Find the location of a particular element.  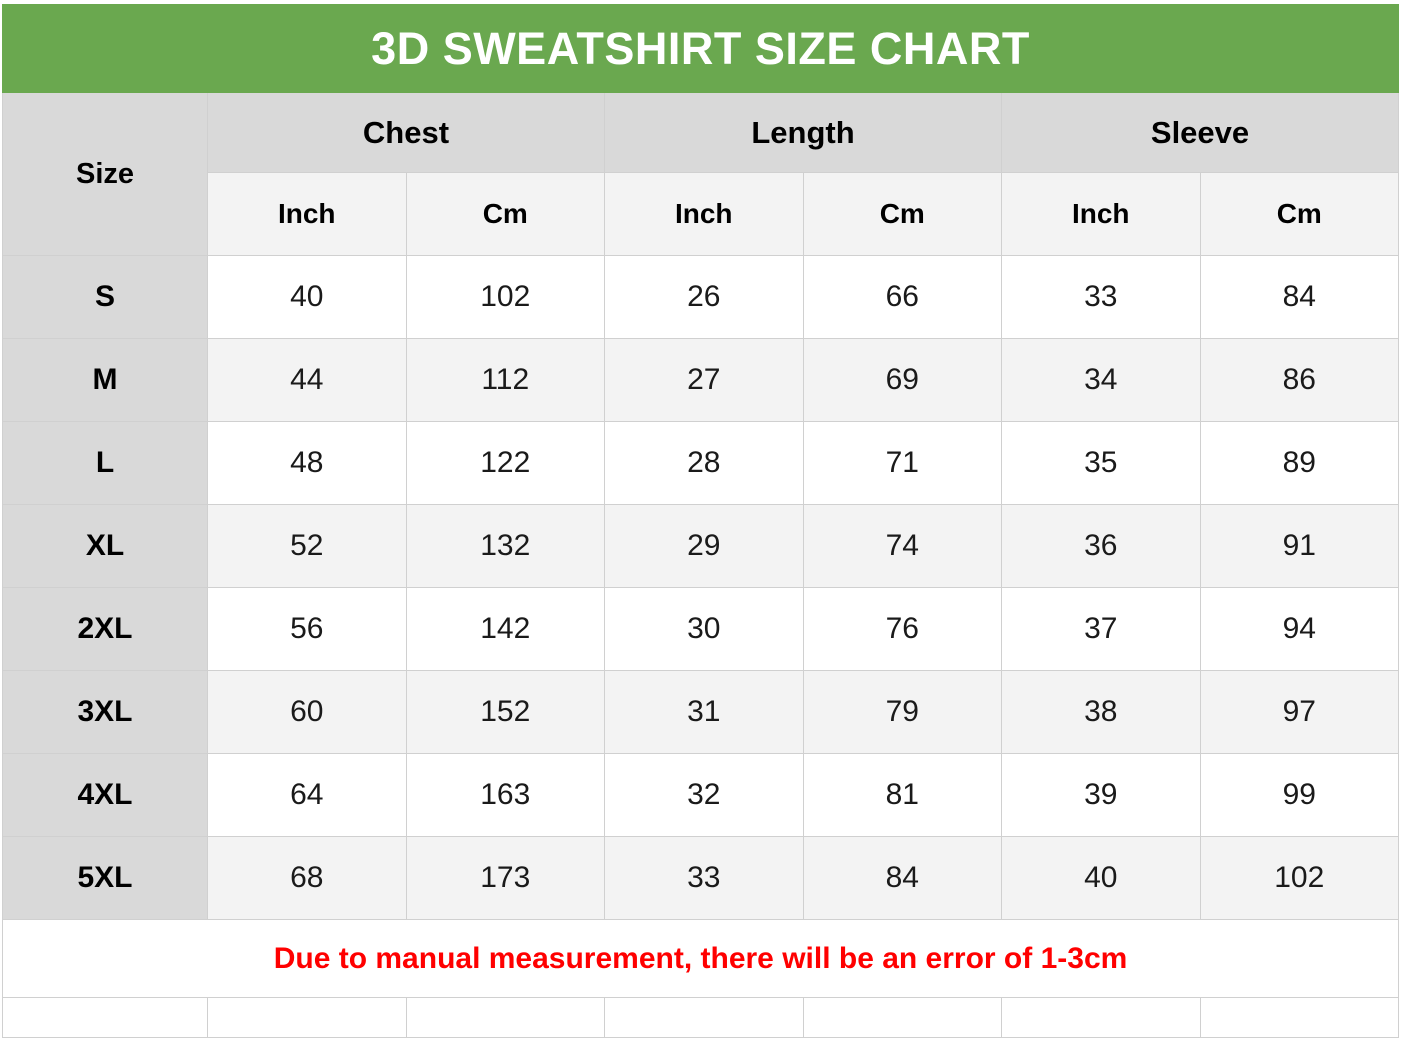

value-cell: 152 is located at coordinates (505, 712).